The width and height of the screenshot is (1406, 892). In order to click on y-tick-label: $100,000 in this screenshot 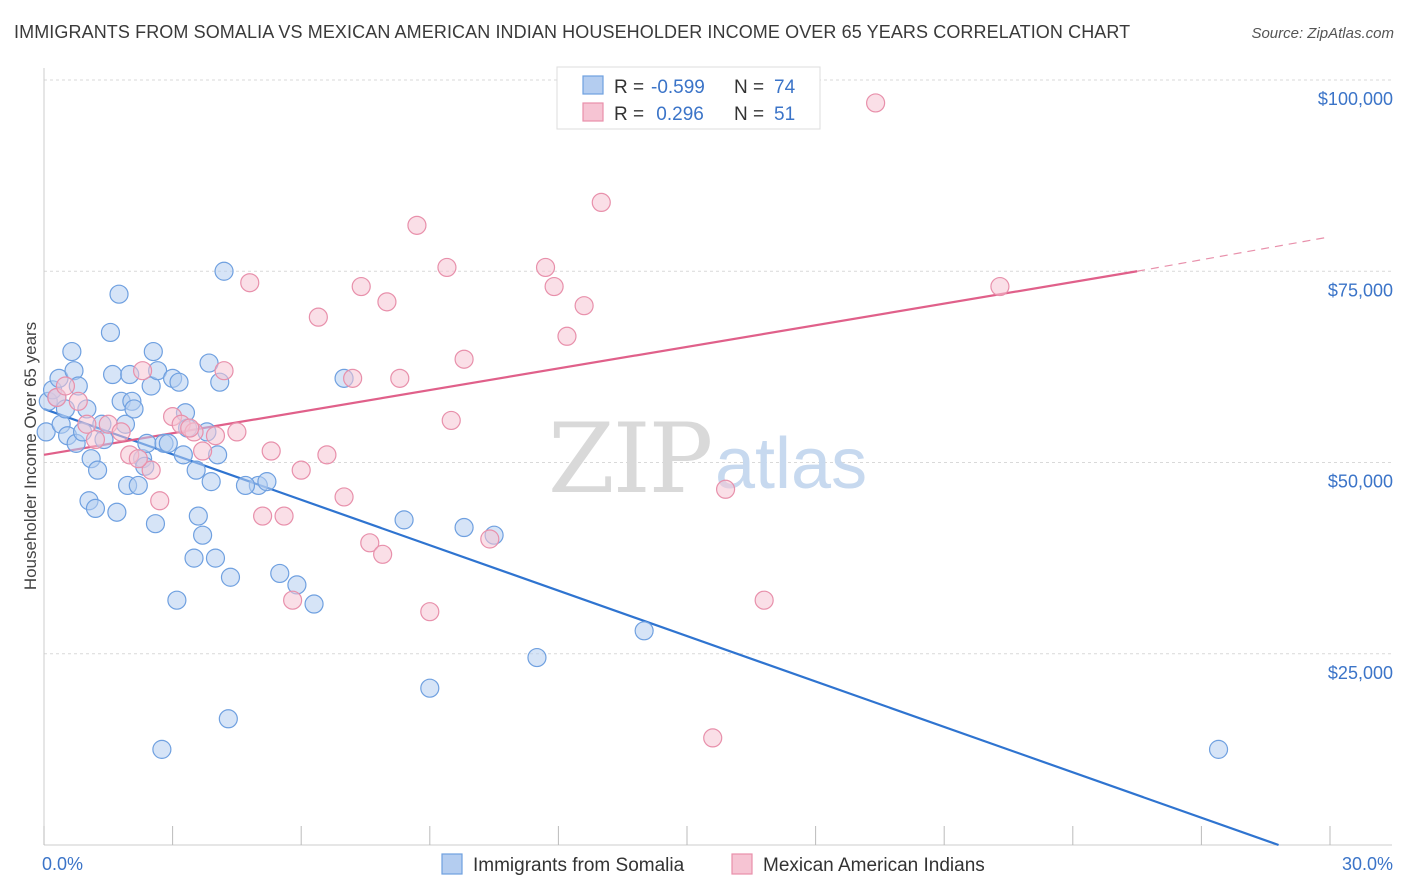, I will do `click(1355, 99)`.